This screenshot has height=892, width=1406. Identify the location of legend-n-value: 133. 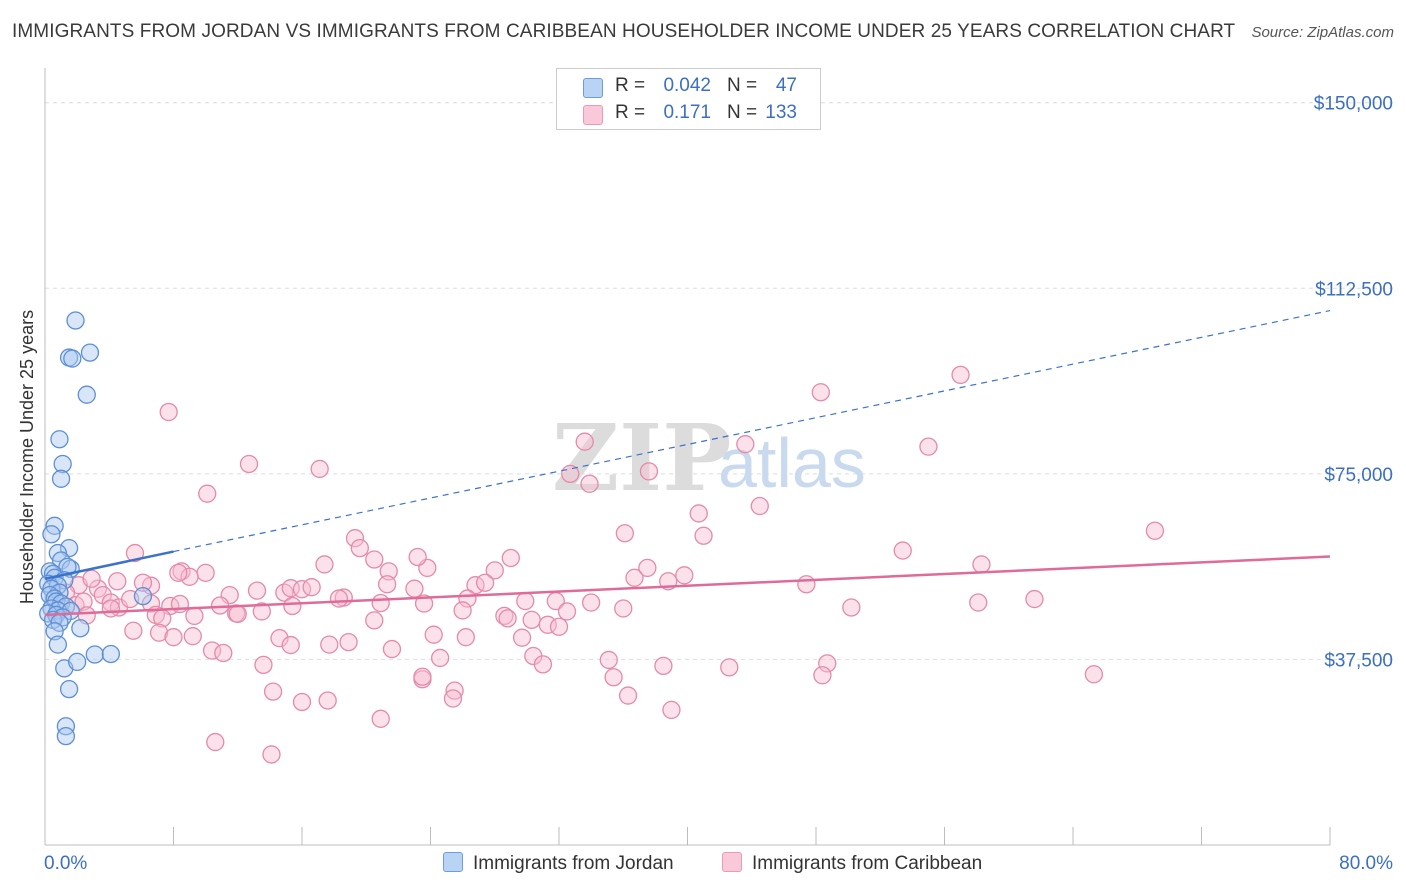
(781, 112).